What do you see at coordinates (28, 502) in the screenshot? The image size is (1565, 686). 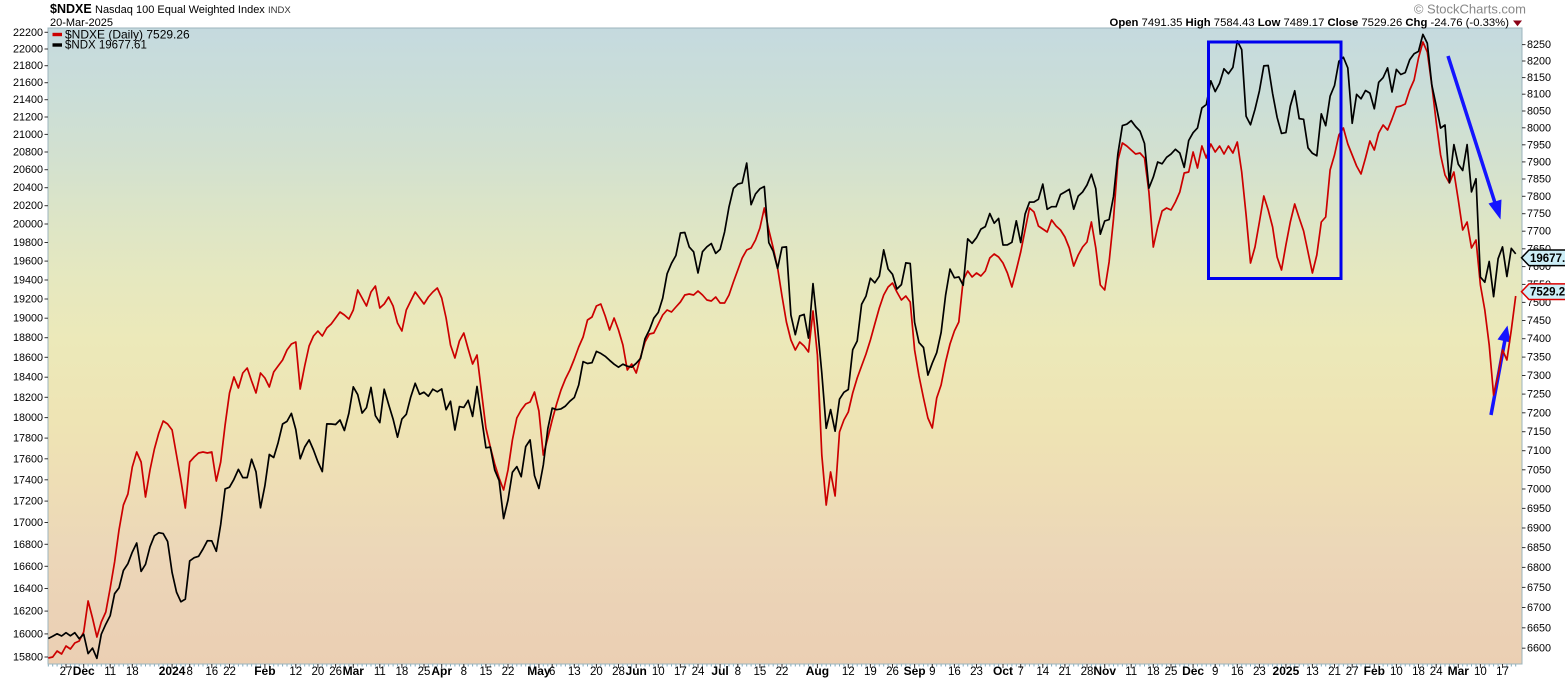 I see `svg-text: 17200` at bounding box center [28, 502].